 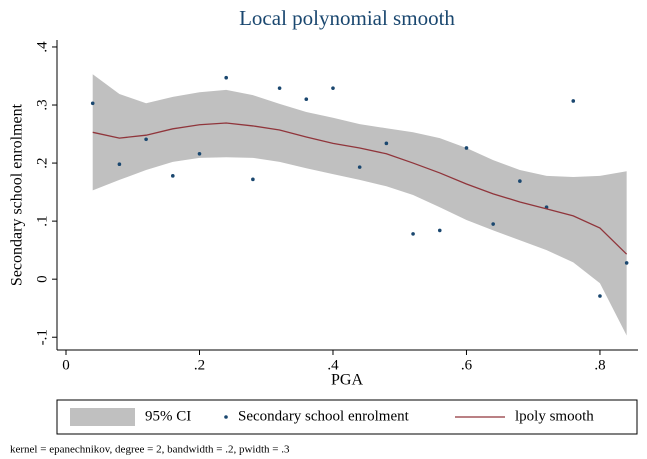 What do you see at coordinates (554, 416) in the screenshot?
I see `legend-label: lpoly smooth` at bounding box center [554, 416].